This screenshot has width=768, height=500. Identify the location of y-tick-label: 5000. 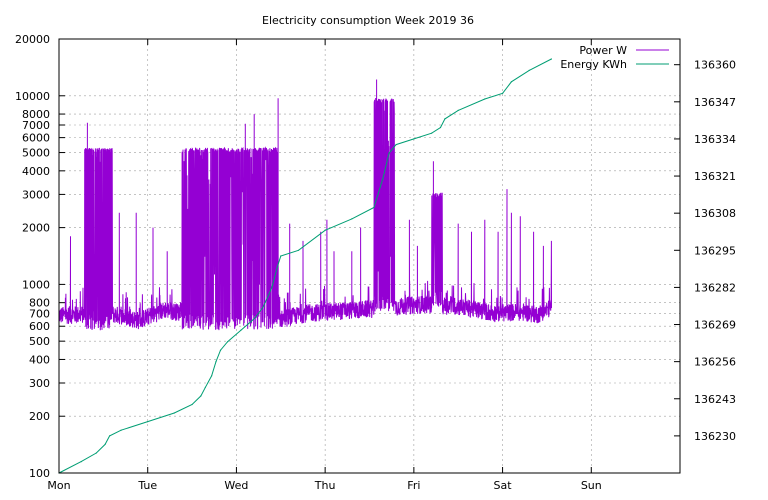
(36, 153).